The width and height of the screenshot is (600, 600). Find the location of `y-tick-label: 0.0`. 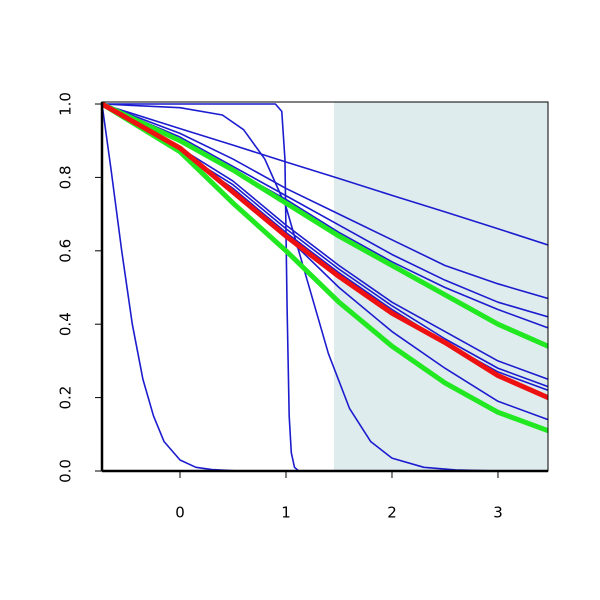

y-tick-label: 0.0 is located at coordinates (66, 471).